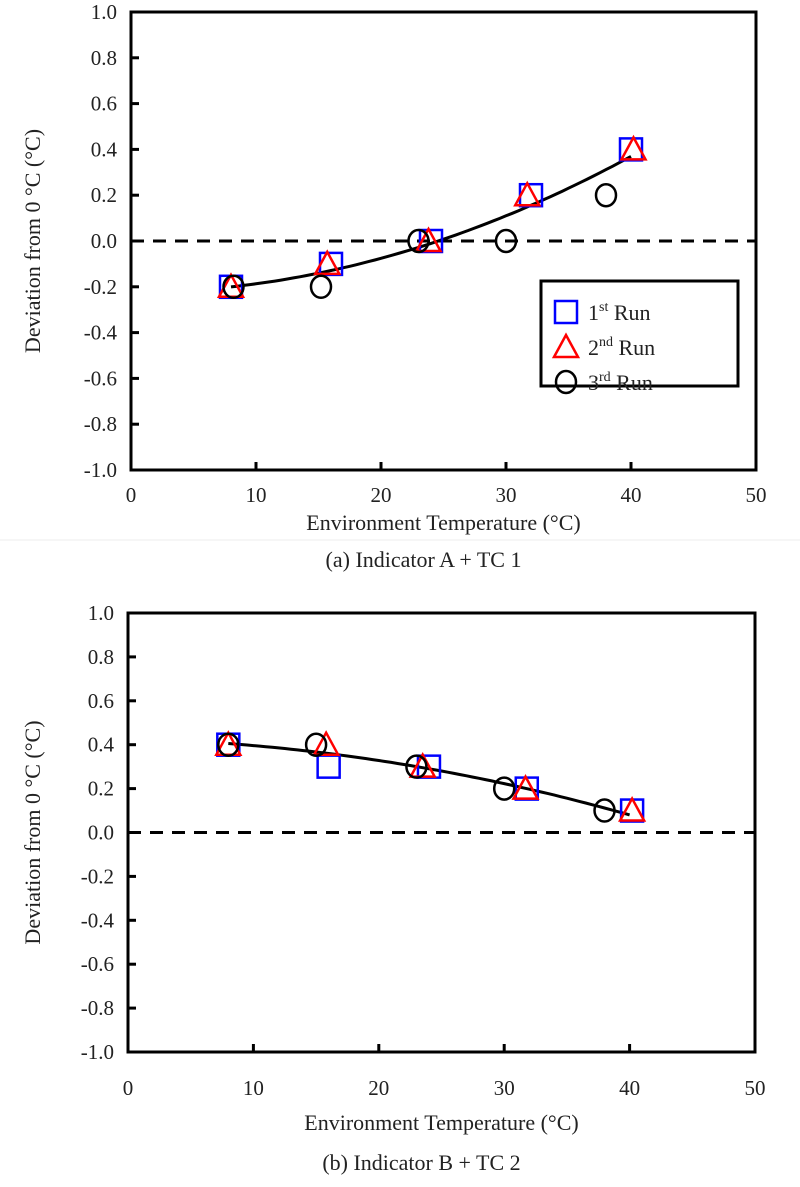 This screenshot has width=800, height=1187. What do you see at coordinates (593, 382) in the screenshot?
I see `legend-number: 3` at bounding box center [593, 382].